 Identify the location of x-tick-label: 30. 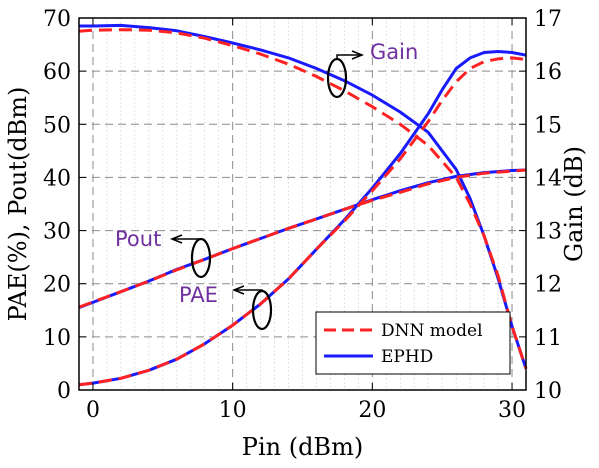
(512, 410).